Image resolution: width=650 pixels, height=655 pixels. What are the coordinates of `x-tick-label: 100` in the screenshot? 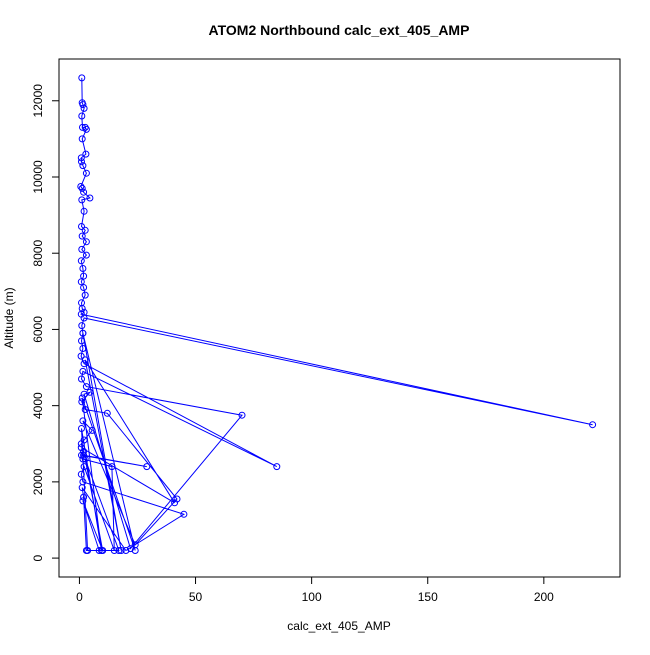 It's located at (312, 597).